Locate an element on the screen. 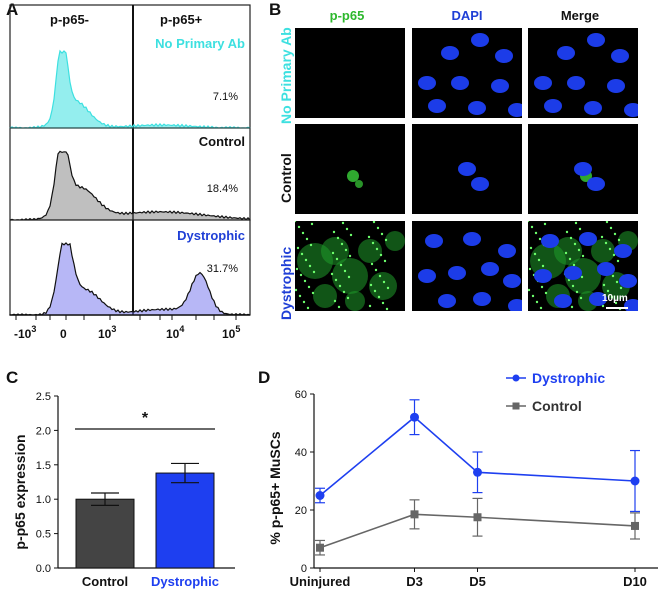 This screenshot has height=592, width=670. bar-y-tick-label: 2.5 is located at coordinates (43, 397).